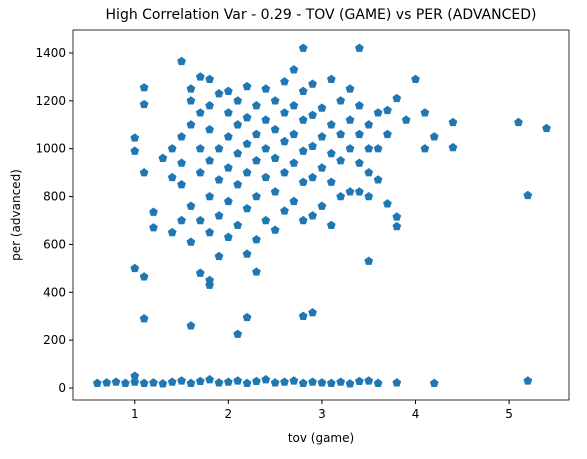 This screenshot has width=587, height=459. I want to click on y-tick-label: 200, so click(54, 340).